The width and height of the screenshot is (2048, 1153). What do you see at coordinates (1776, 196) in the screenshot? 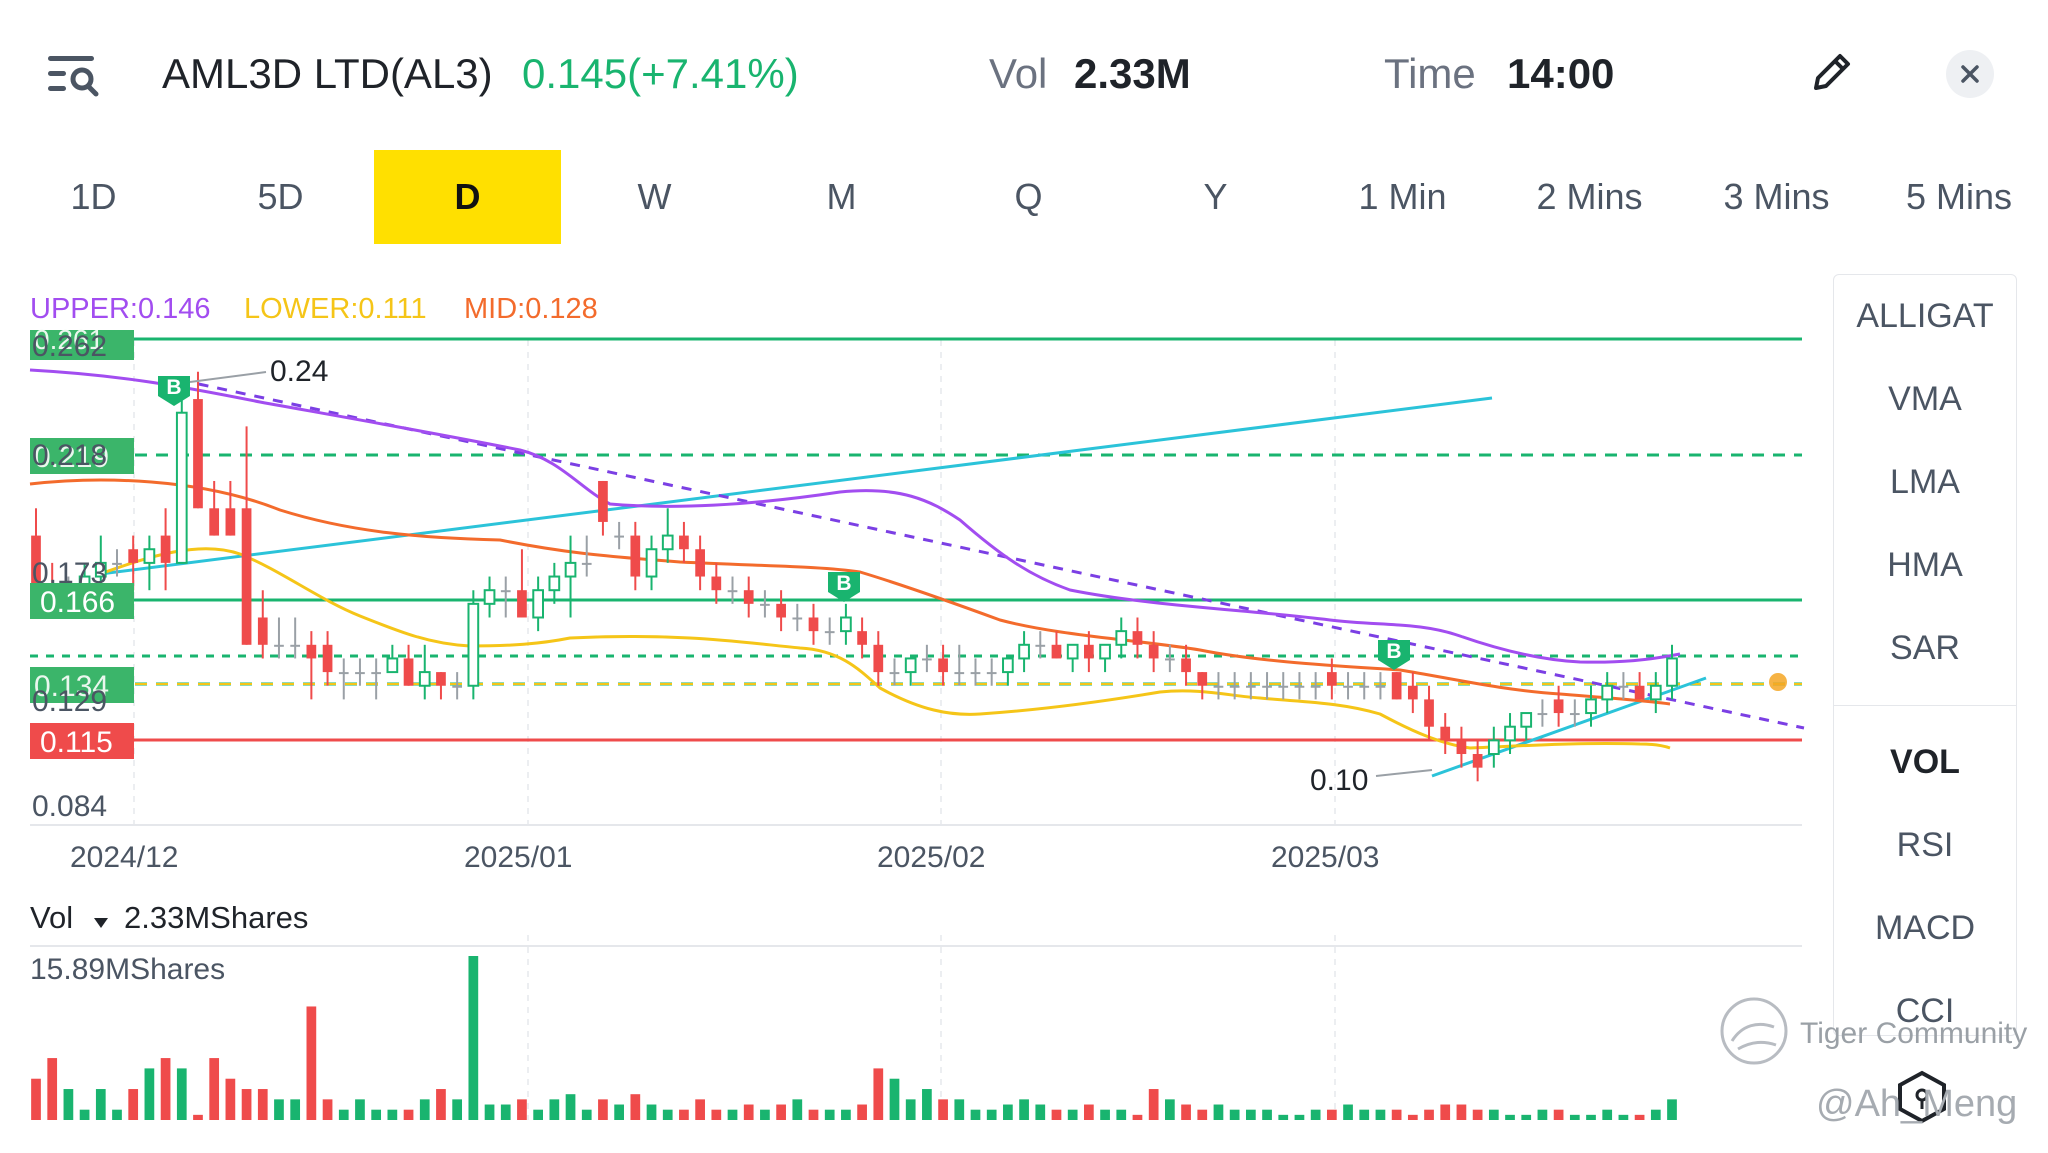
I see `tab-3mins: 3 Mins` at bounding box center [1776, 196].